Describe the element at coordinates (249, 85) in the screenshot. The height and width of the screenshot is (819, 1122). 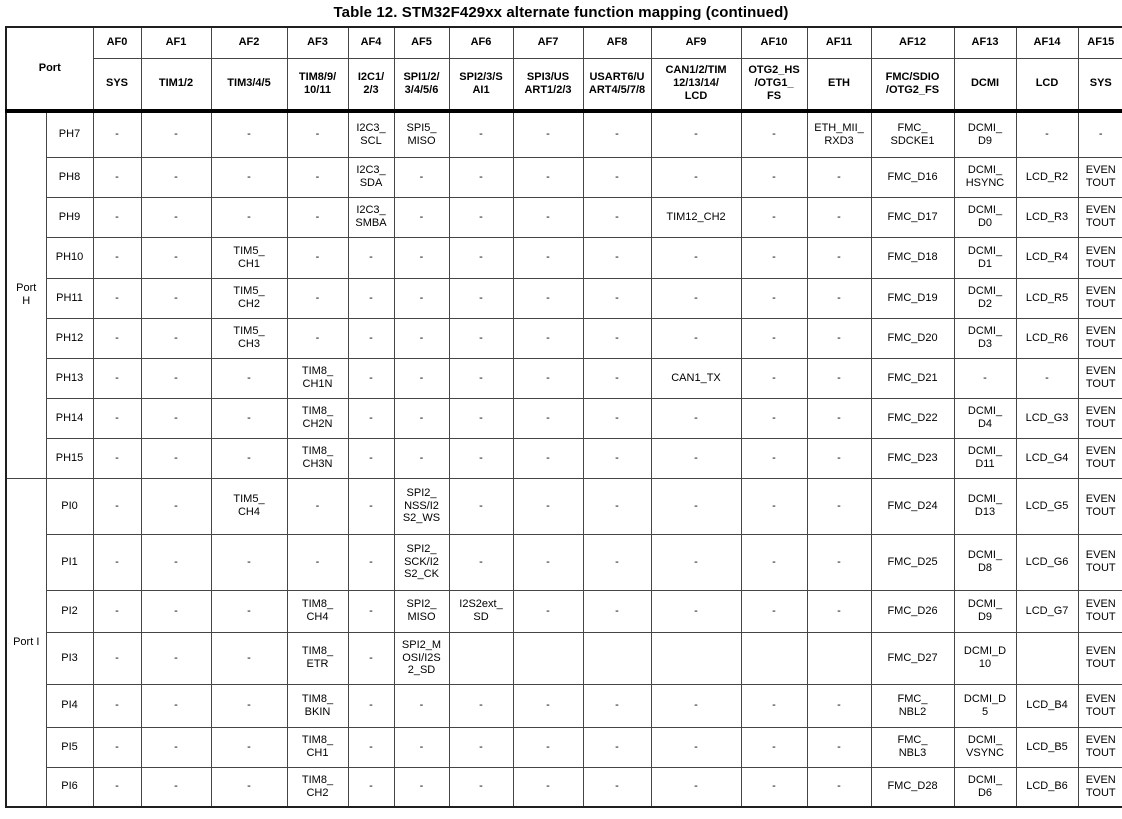
I see `af-subheader: TIM3/4/5` at that location.